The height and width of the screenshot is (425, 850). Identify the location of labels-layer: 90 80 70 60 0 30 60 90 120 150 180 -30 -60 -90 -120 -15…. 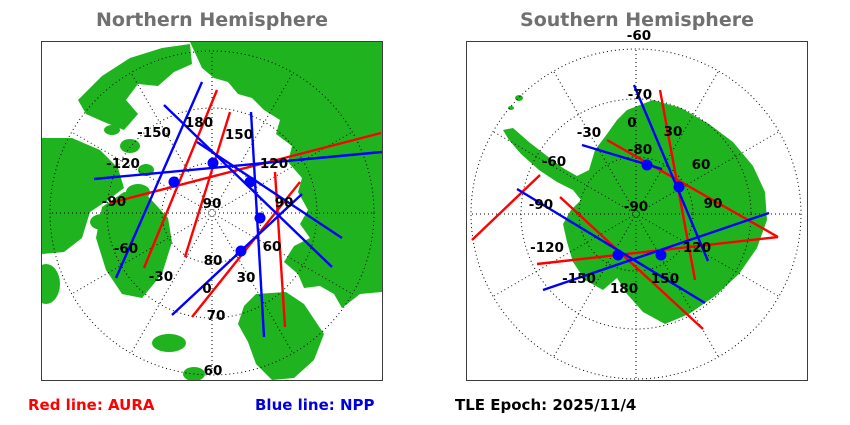
(198, 247).